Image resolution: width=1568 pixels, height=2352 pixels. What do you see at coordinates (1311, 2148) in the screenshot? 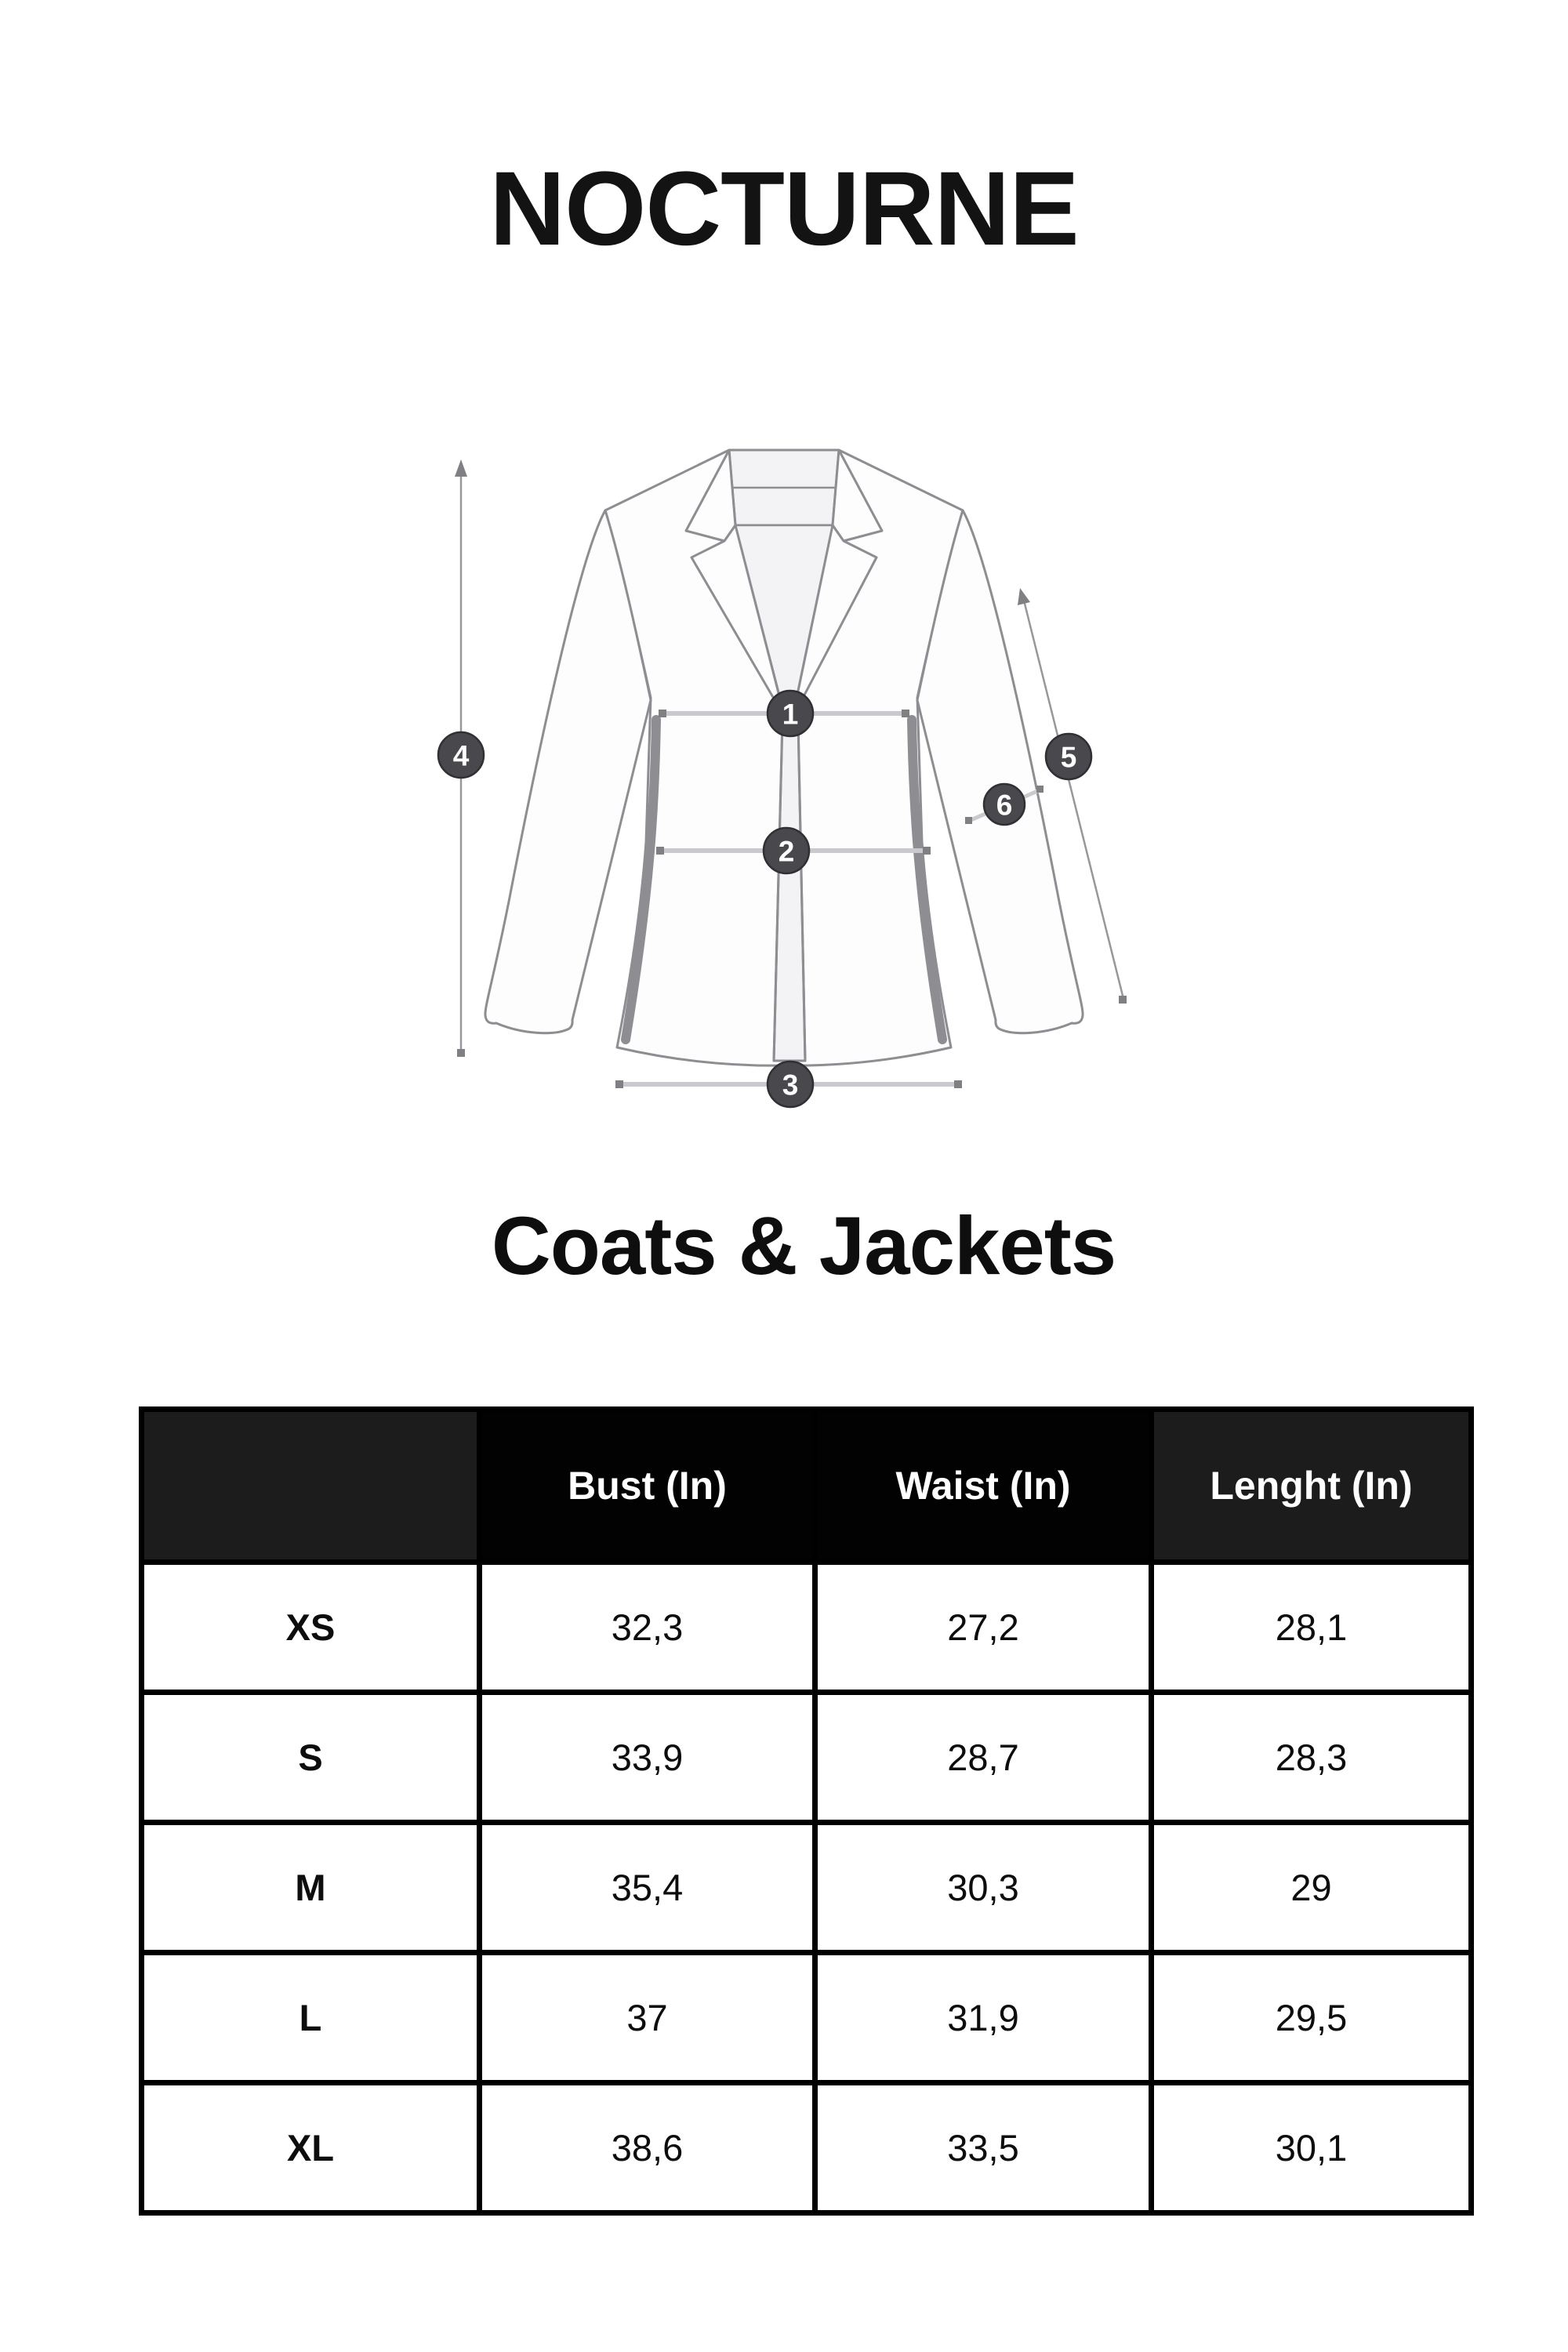
I see `length-cell: 30,1` at bounding box center [1311, 2148].